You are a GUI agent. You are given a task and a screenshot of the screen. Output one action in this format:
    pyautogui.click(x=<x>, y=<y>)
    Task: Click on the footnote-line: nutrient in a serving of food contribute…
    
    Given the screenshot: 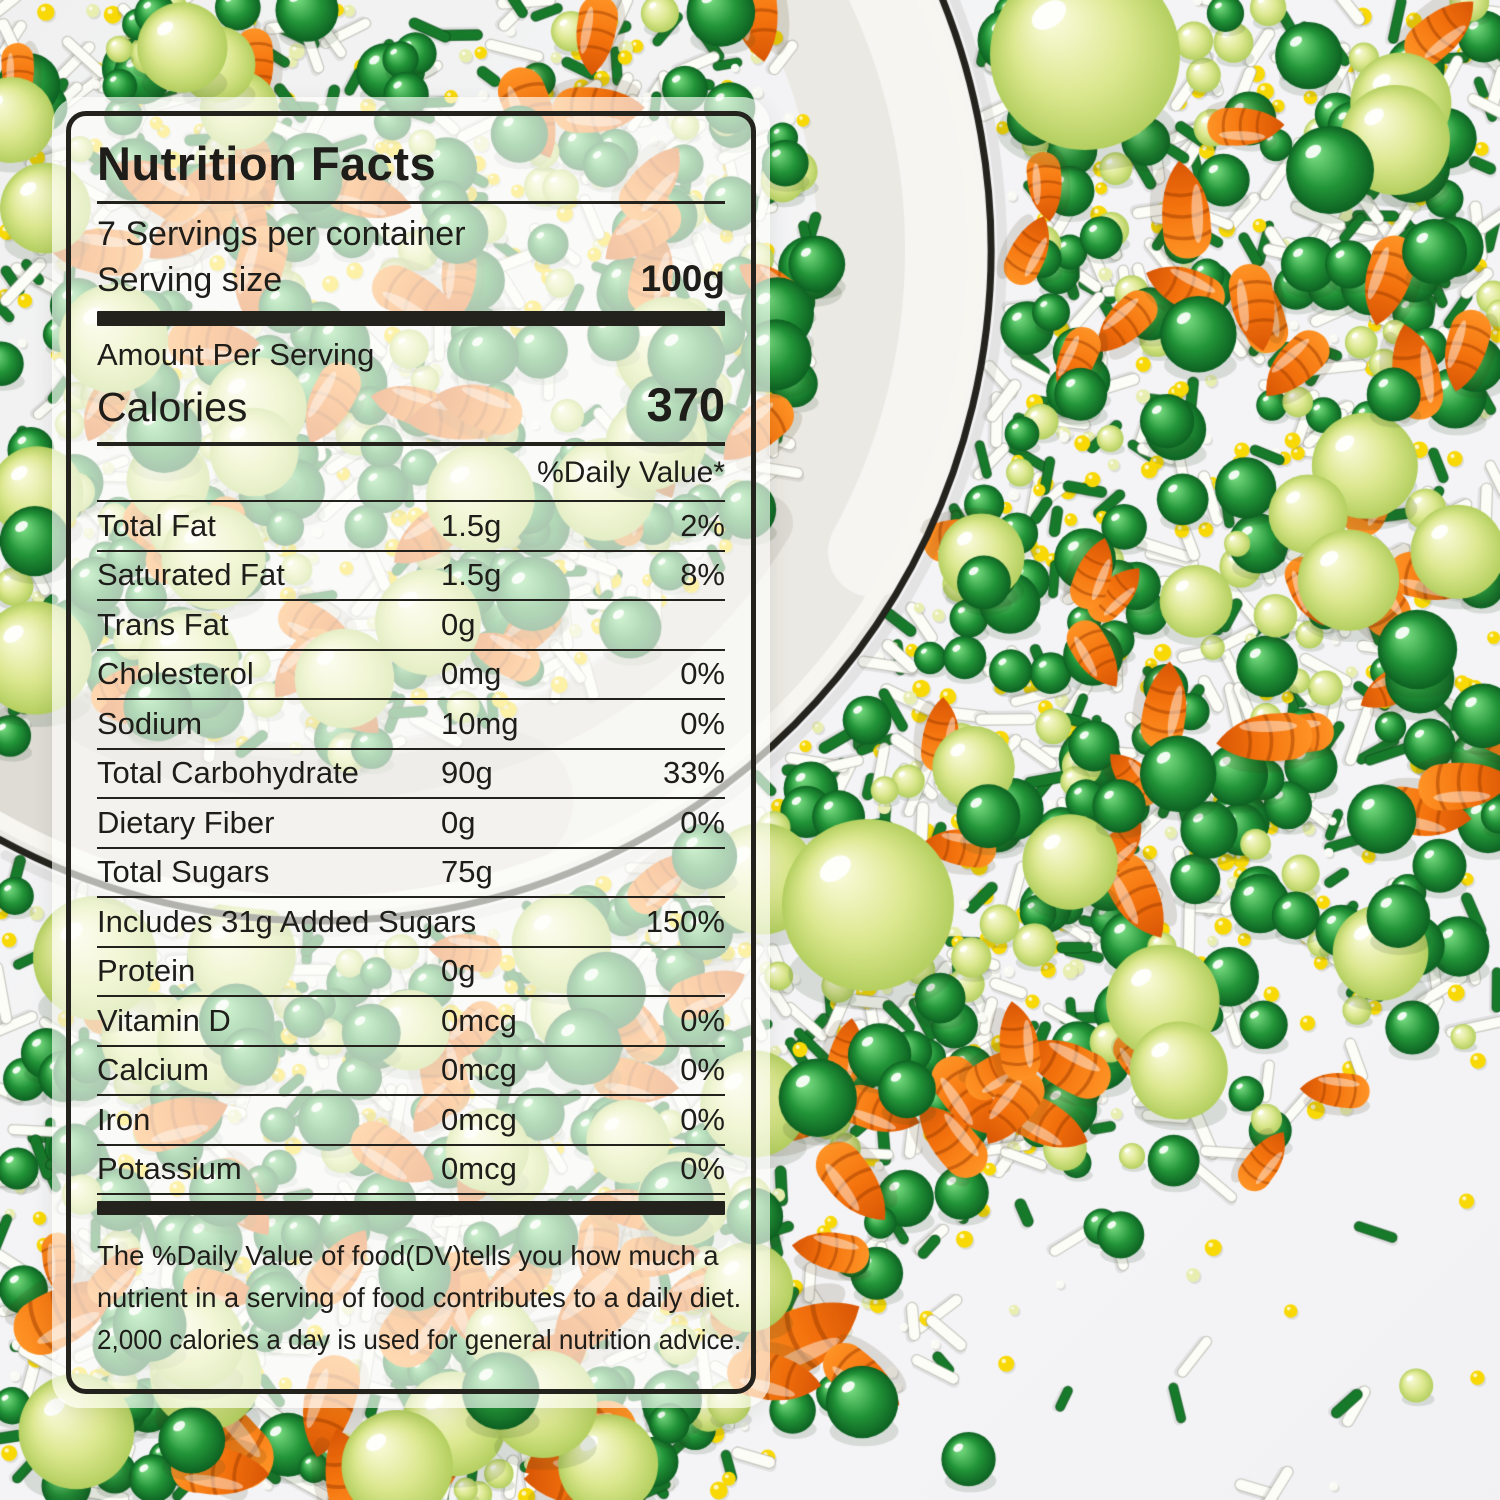 What is the action you would take?
    pyautogui.click(x=419, y=1297)
    